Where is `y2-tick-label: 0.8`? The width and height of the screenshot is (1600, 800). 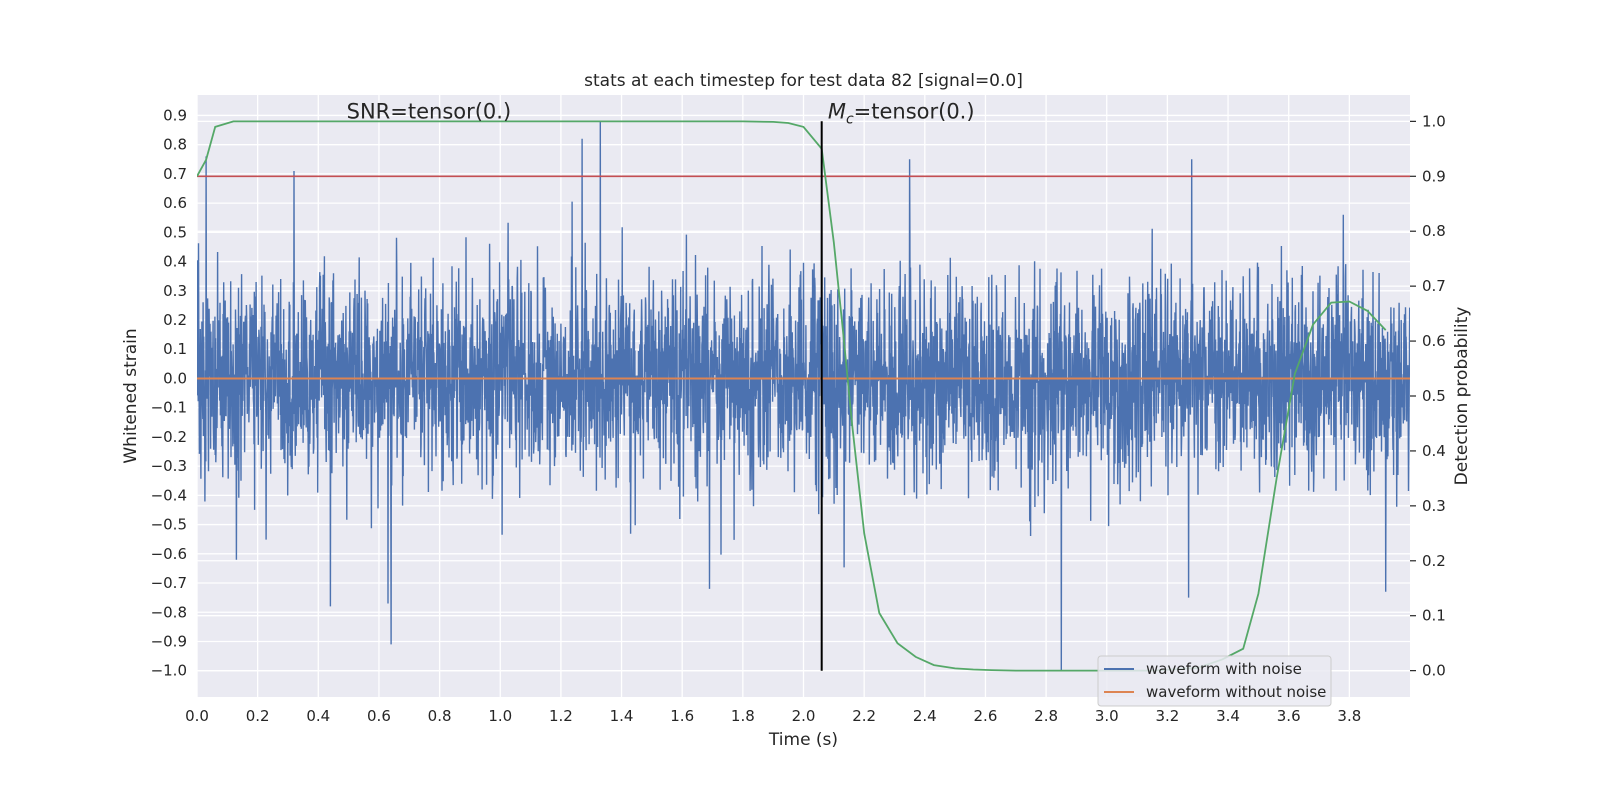 y2-tick-label: 0.8 is located at coordinates (1434, 231).